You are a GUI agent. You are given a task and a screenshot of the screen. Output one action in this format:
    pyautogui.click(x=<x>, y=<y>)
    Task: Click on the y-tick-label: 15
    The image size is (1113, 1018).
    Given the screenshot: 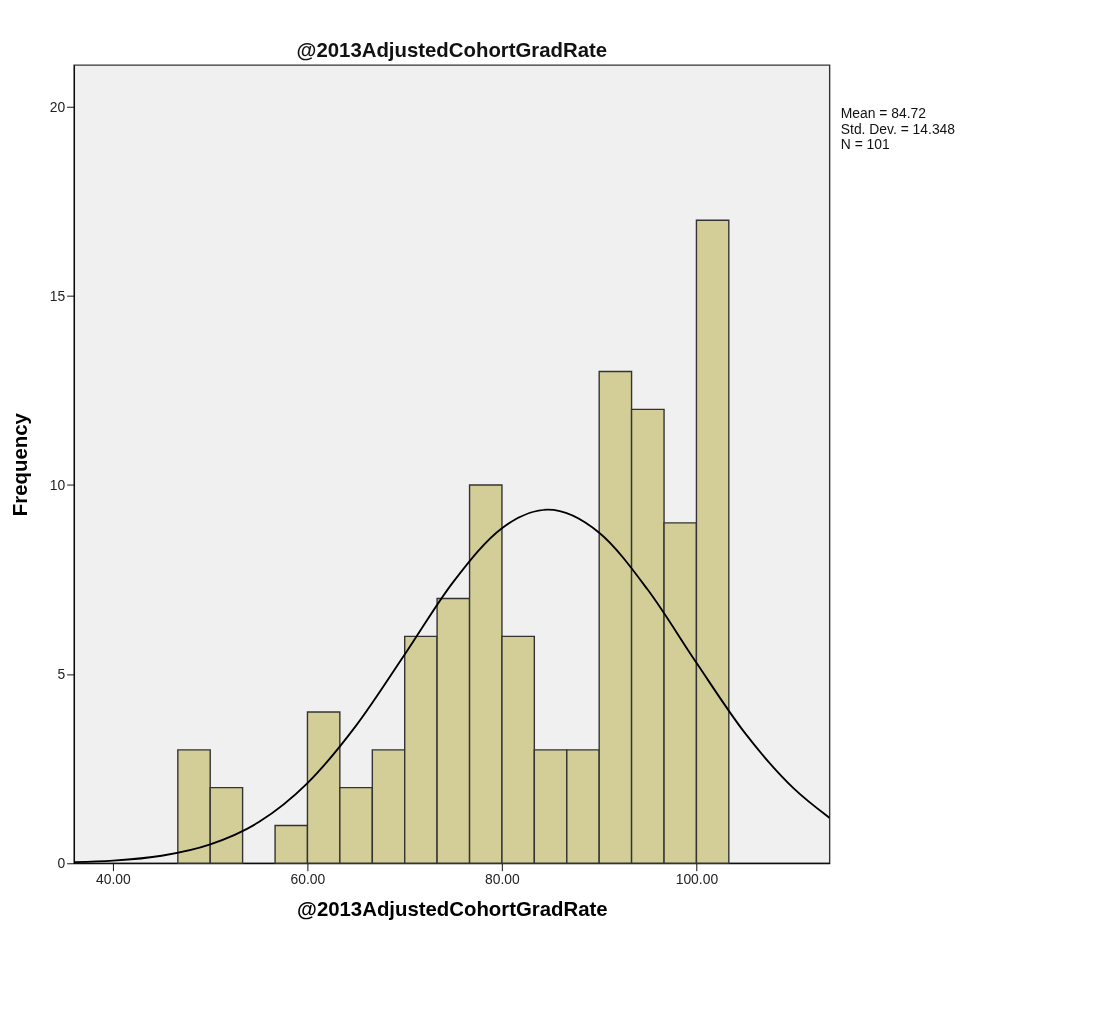 What is the action you would take?
    pyautogui.click(x=57, y=295)
    